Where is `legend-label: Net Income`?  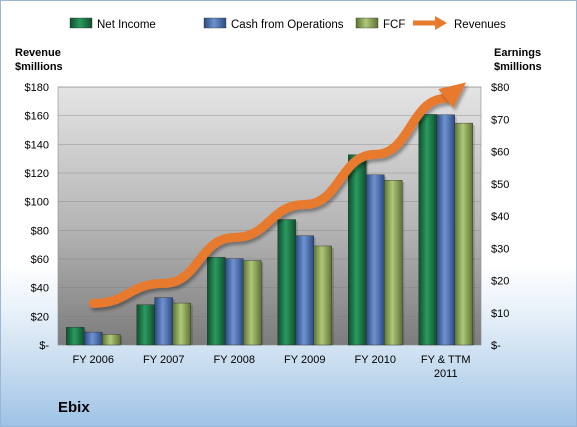
legend-label: Net Income is located at coordinates (126, 25).